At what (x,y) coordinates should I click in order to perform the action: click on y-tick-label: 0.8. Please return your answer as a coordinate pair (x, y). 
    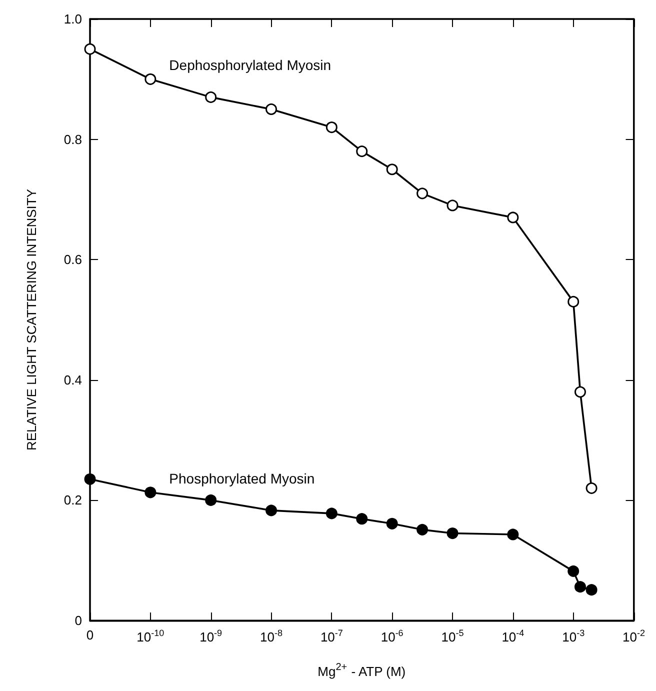
    Looking at the image, I should click on (73, 139).